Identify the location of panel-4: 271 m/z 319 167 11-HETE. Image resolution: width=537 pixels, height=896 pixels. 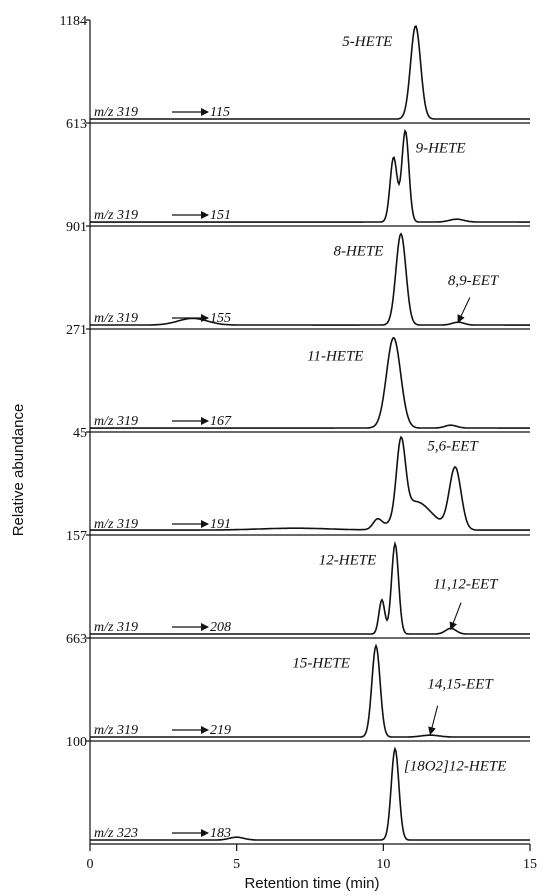
(298, 378).